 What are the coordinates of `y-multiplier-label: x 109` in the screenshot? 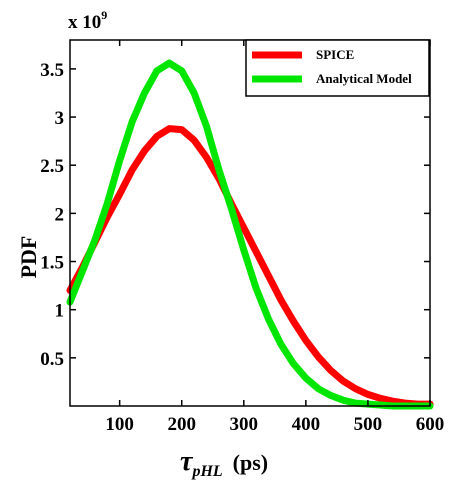 It's located at (87, 20).